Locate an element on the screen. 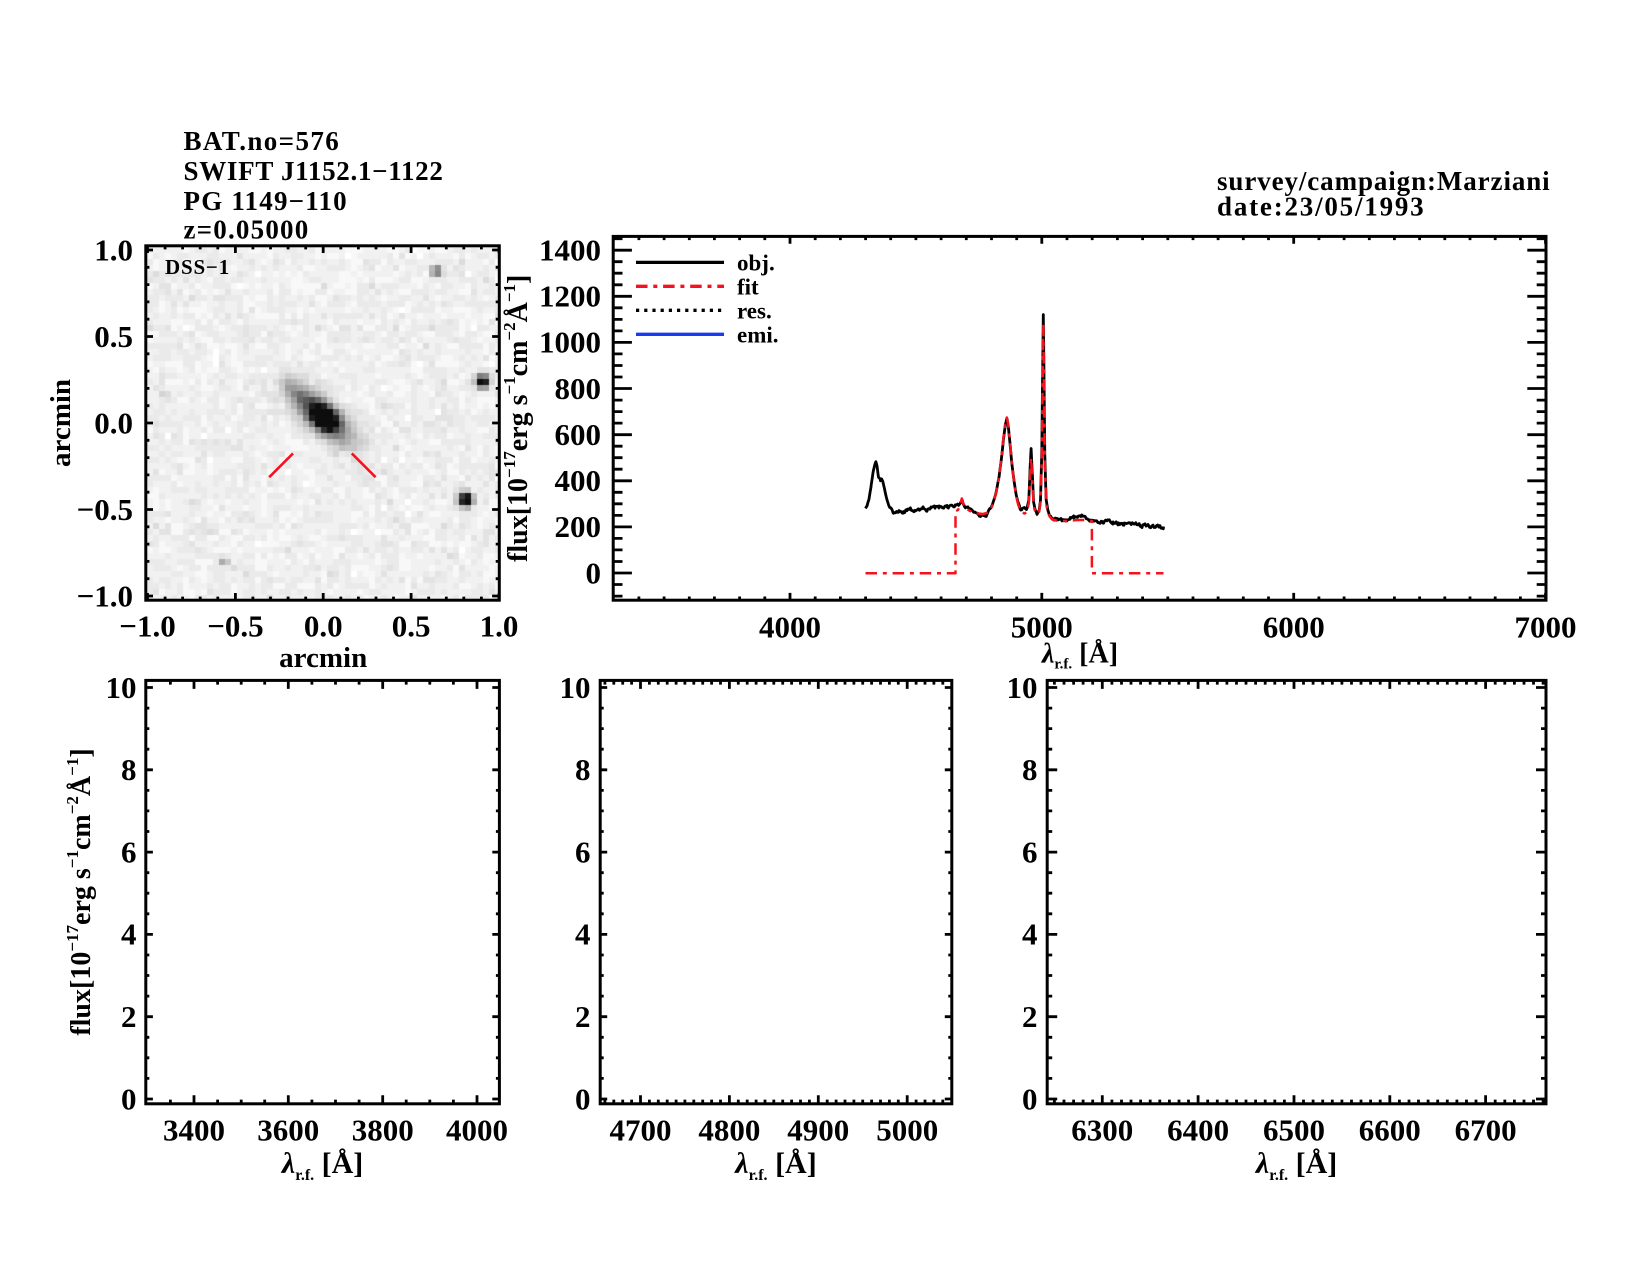  svg-text: 6700 is located at coordinates (1486, 1130).